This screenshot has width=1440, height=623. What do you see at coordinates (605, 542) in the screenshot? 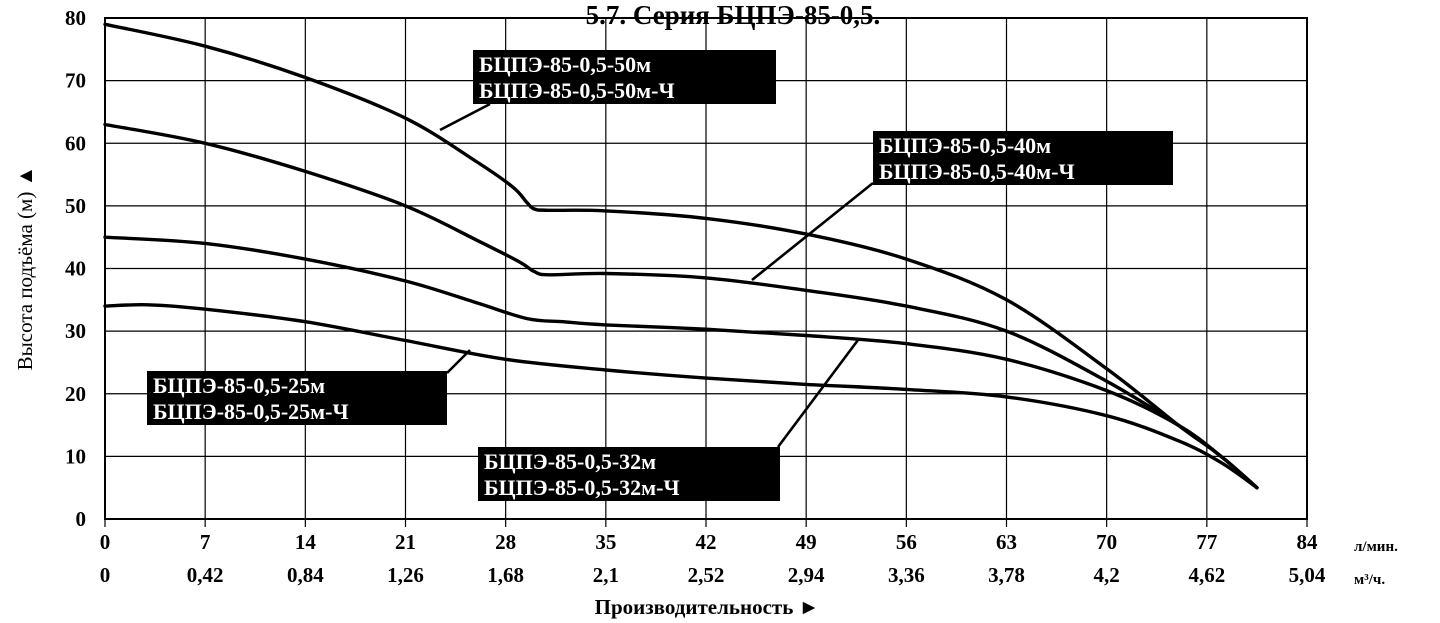
I see `x-tick-label: 35` at bounding box center [605, 542].